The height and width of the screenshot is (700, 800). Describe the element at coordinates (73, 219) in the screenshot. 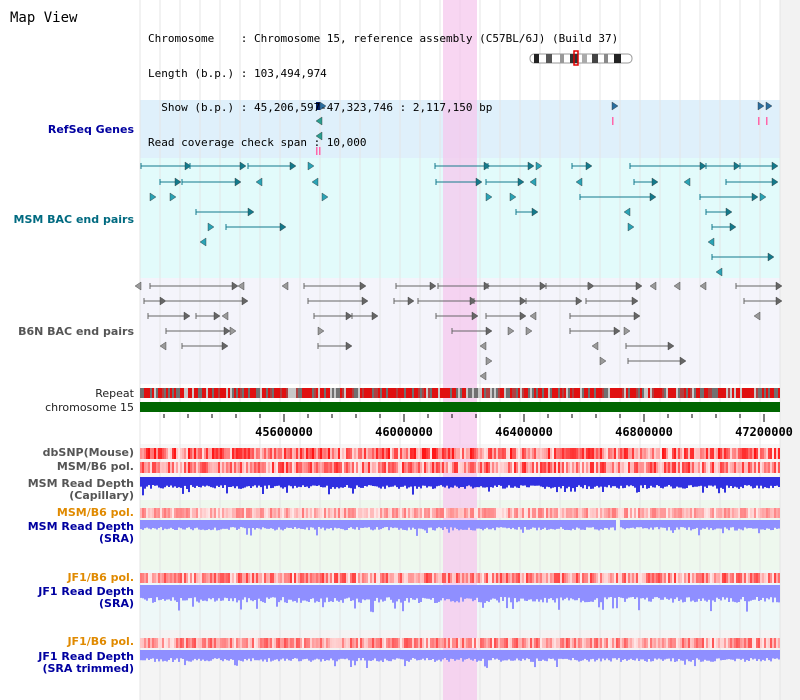

I see `track-label-msm-bac: MSM BAC end pairs` at that location.